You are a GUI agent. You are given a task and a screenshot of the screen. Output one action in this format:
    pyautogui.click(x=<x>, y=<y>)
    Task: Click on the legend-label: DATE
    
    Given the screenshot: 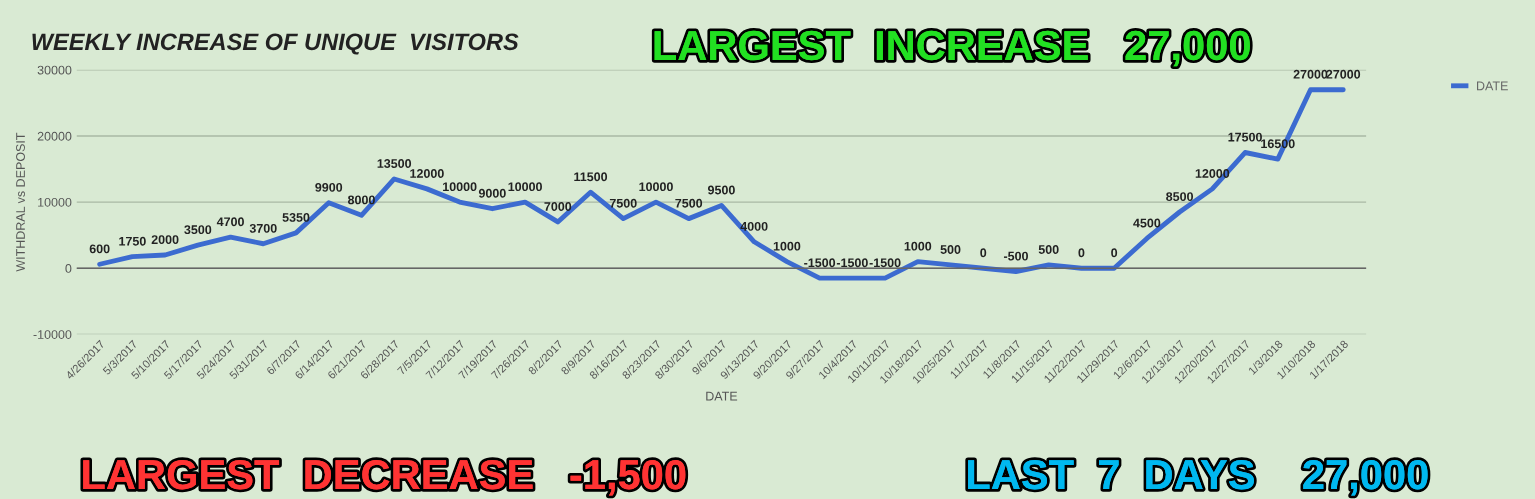 What is the action you would take?
    pyautogui.click(x=1492, y=86)
    